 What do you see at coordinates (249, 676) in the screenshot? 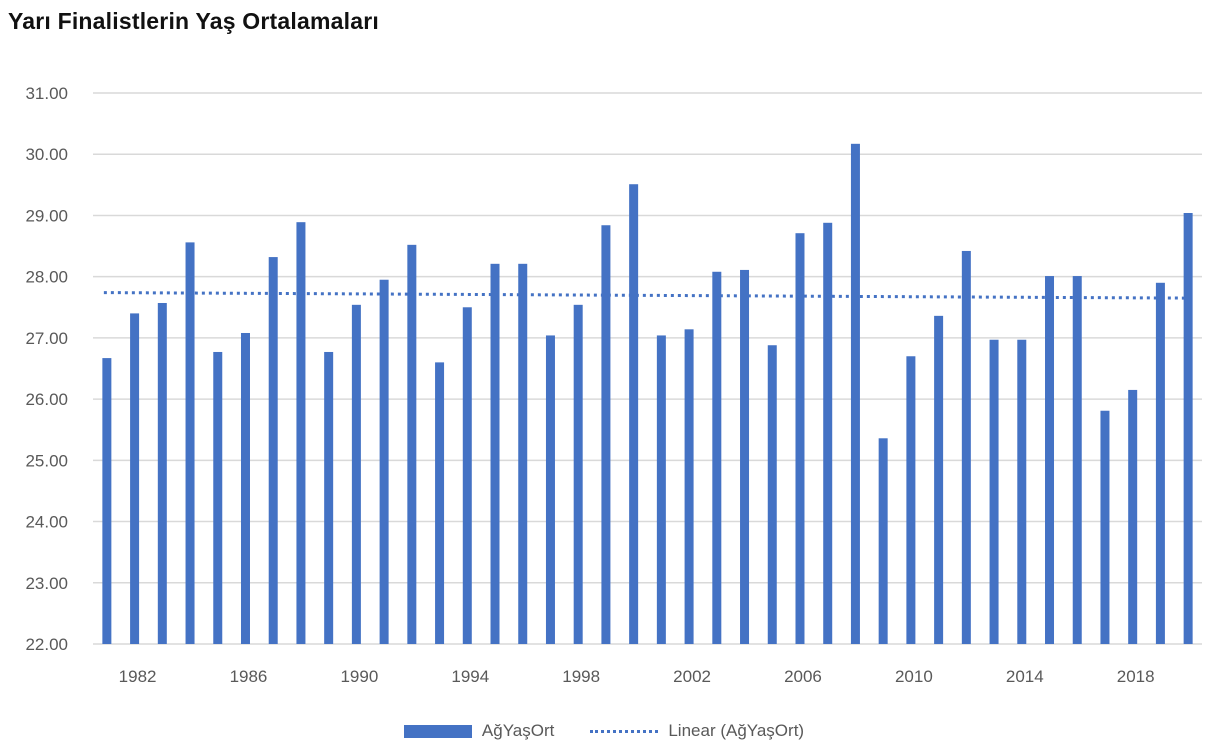
I see `x-tick-label: 1986` at bounding box center [249, 676].